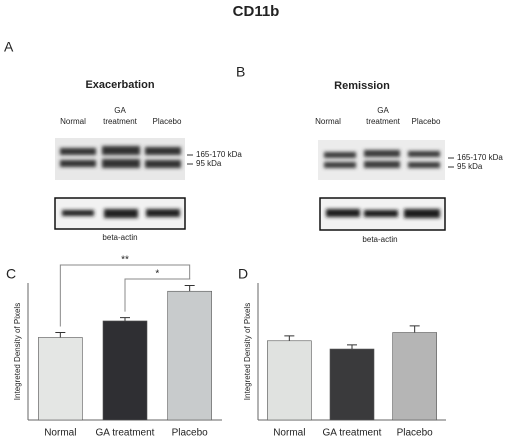 This screenshot has width=512, height=438. Describe the element at coordinates (157, 274) in the screenshot. I see `significance-label: *` at that location.